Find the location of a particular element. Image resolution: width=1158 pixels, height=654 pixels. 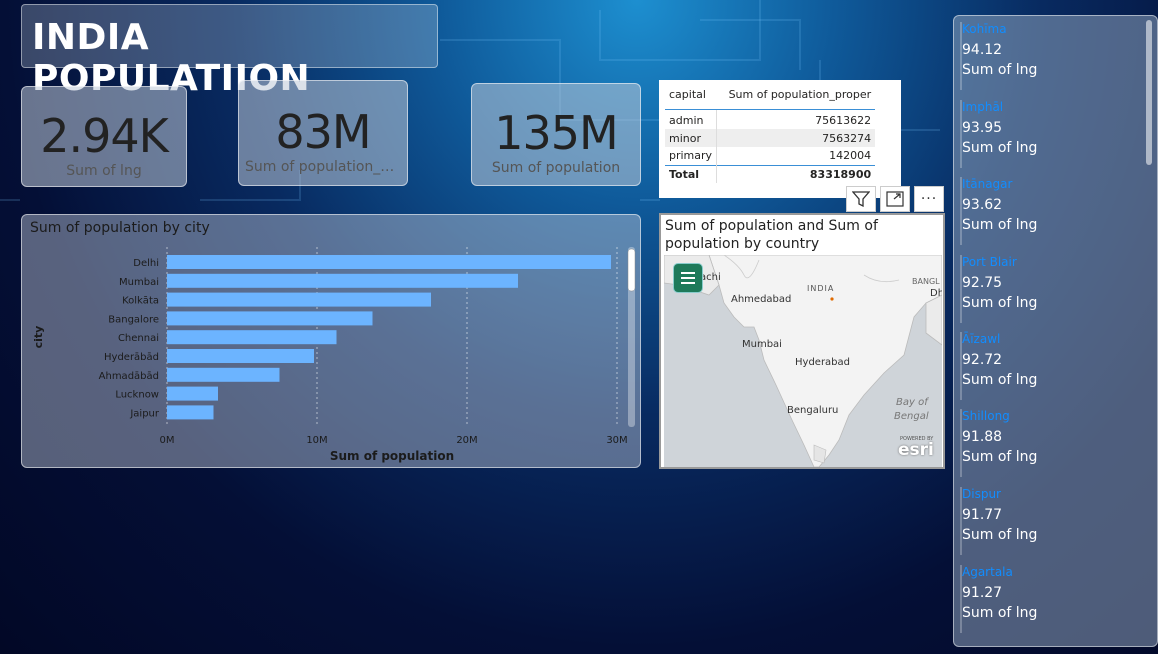

kpi-label: Sum of lng is located at coordinates (104, 171).